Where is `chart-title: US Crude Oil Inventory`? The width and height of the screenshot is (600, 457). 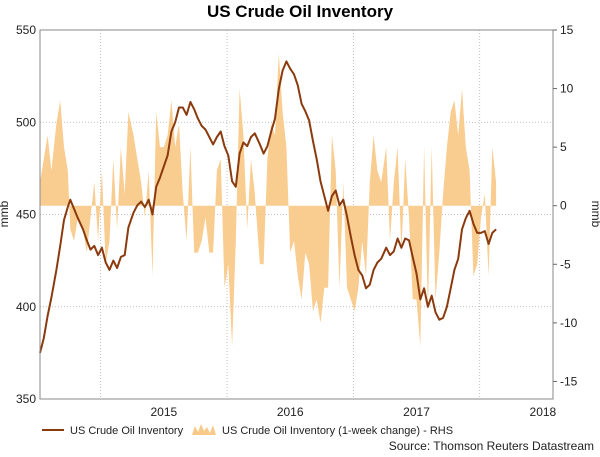
chart-title: US Crude Oil Inventory is located at coordinates (300, 11).